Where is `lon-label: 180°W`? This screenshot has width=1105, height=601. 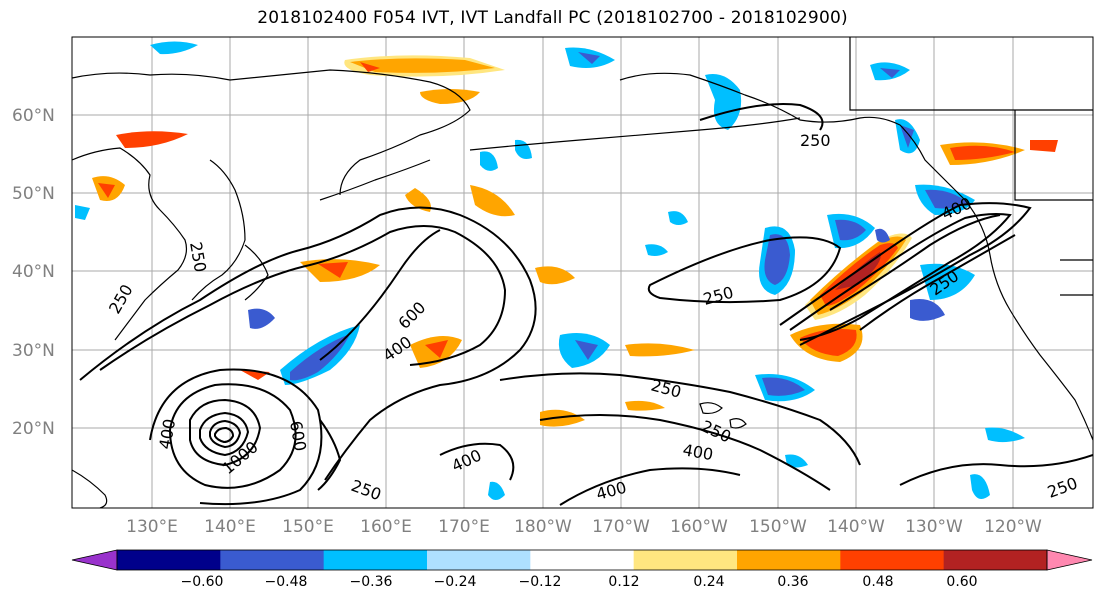 lon-label: 180°W is located at coordinates (543, 527).